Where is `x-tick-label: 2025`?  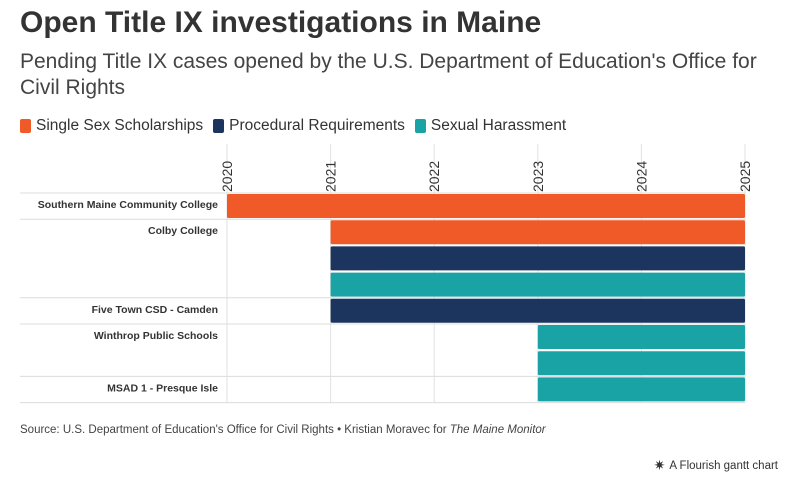
x-tick-label: 2025 is located at coordinates (745, 176).